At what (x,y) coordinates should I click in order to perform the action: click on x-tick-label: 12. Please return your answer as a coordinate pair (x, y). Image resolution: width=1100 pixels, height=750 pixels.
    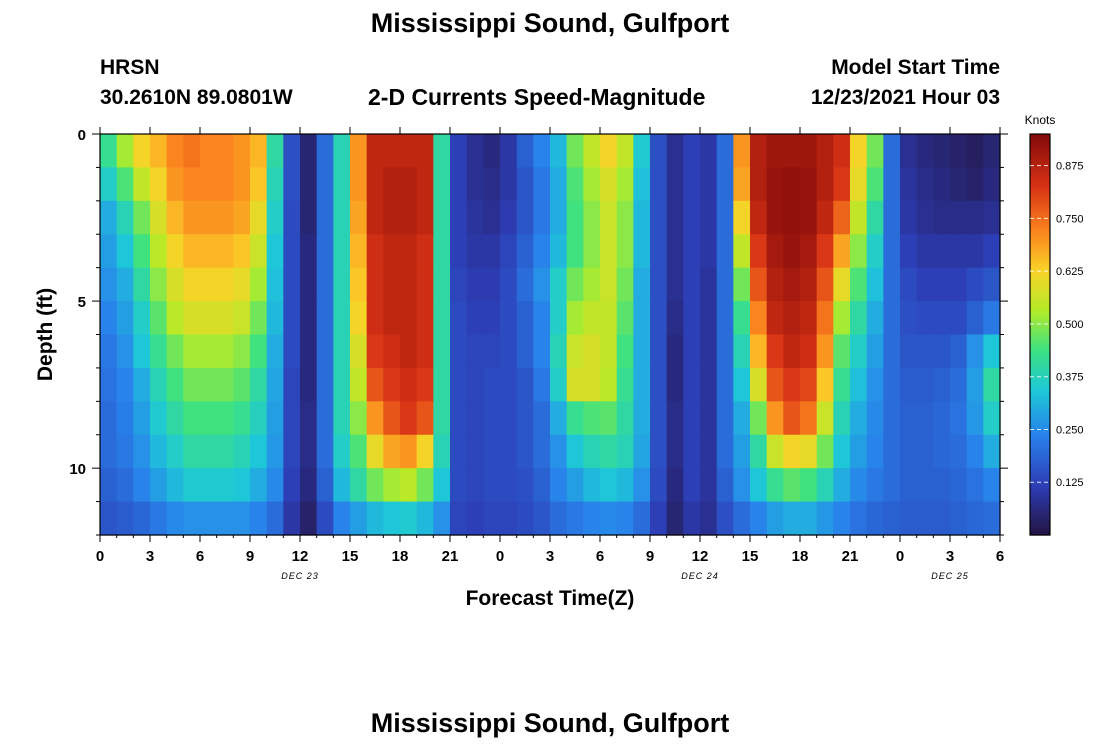
    Looking at the image, I should click on (700, 556).